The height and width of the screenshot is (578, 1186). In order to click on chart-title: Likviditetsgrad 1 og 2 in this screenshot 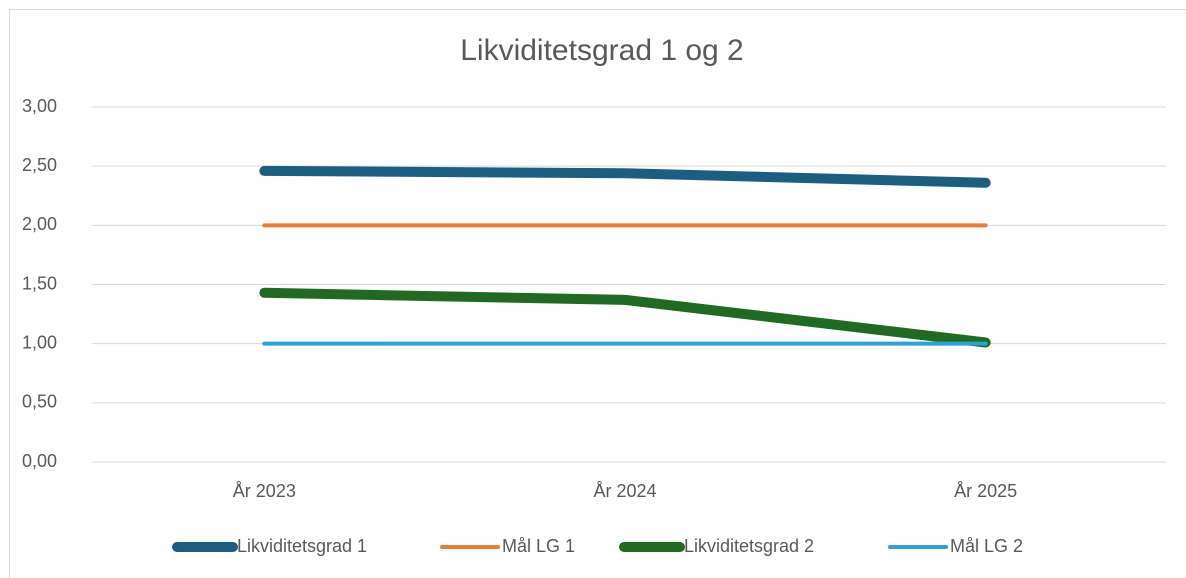, I will do `click(602, 50)`.